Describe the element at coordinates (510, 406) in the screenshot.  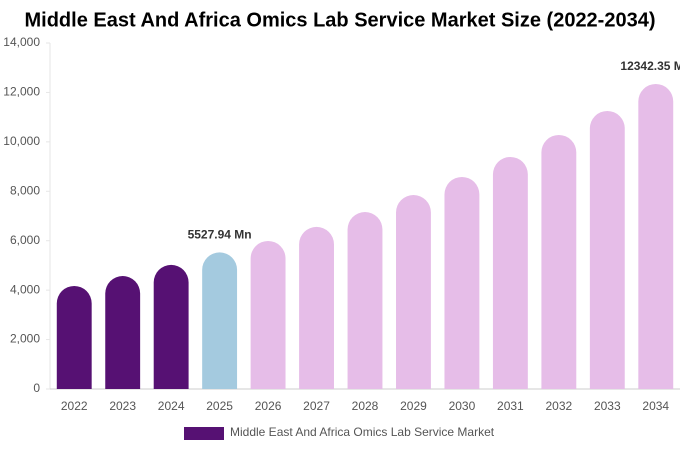
I see `x-tick-label: 2031` at that location.